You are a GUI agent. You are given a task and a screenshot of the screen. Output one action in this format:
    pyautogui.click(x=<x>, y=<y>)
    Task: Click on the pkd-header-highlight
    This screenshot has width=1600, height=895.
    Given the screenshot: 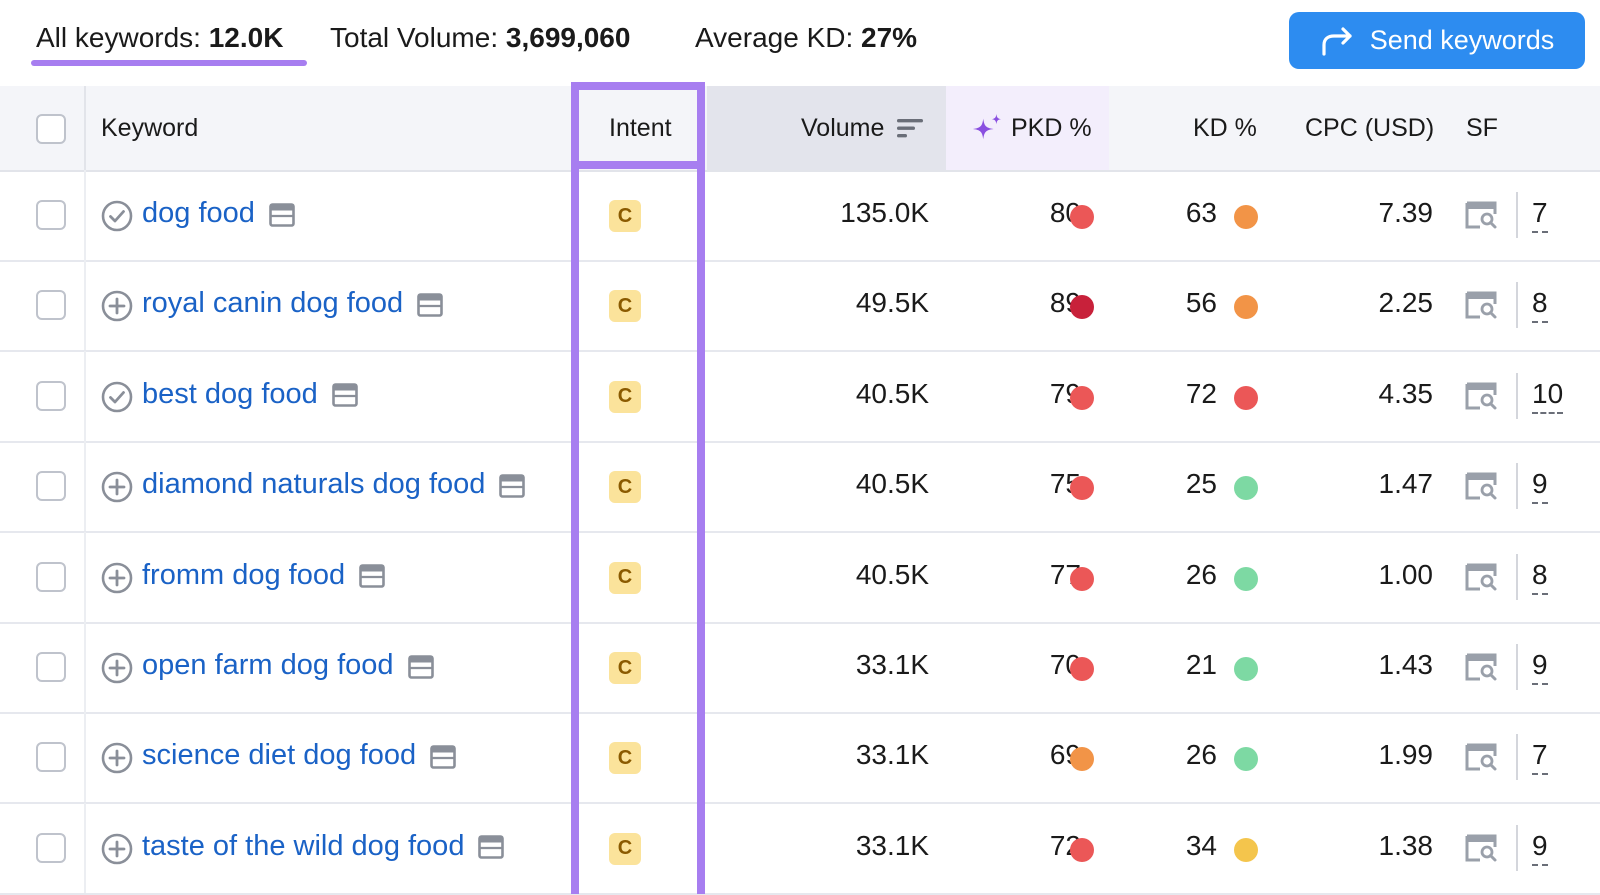 What is the action you would take?
    pyautogui.click(x=1027, y=128)
    